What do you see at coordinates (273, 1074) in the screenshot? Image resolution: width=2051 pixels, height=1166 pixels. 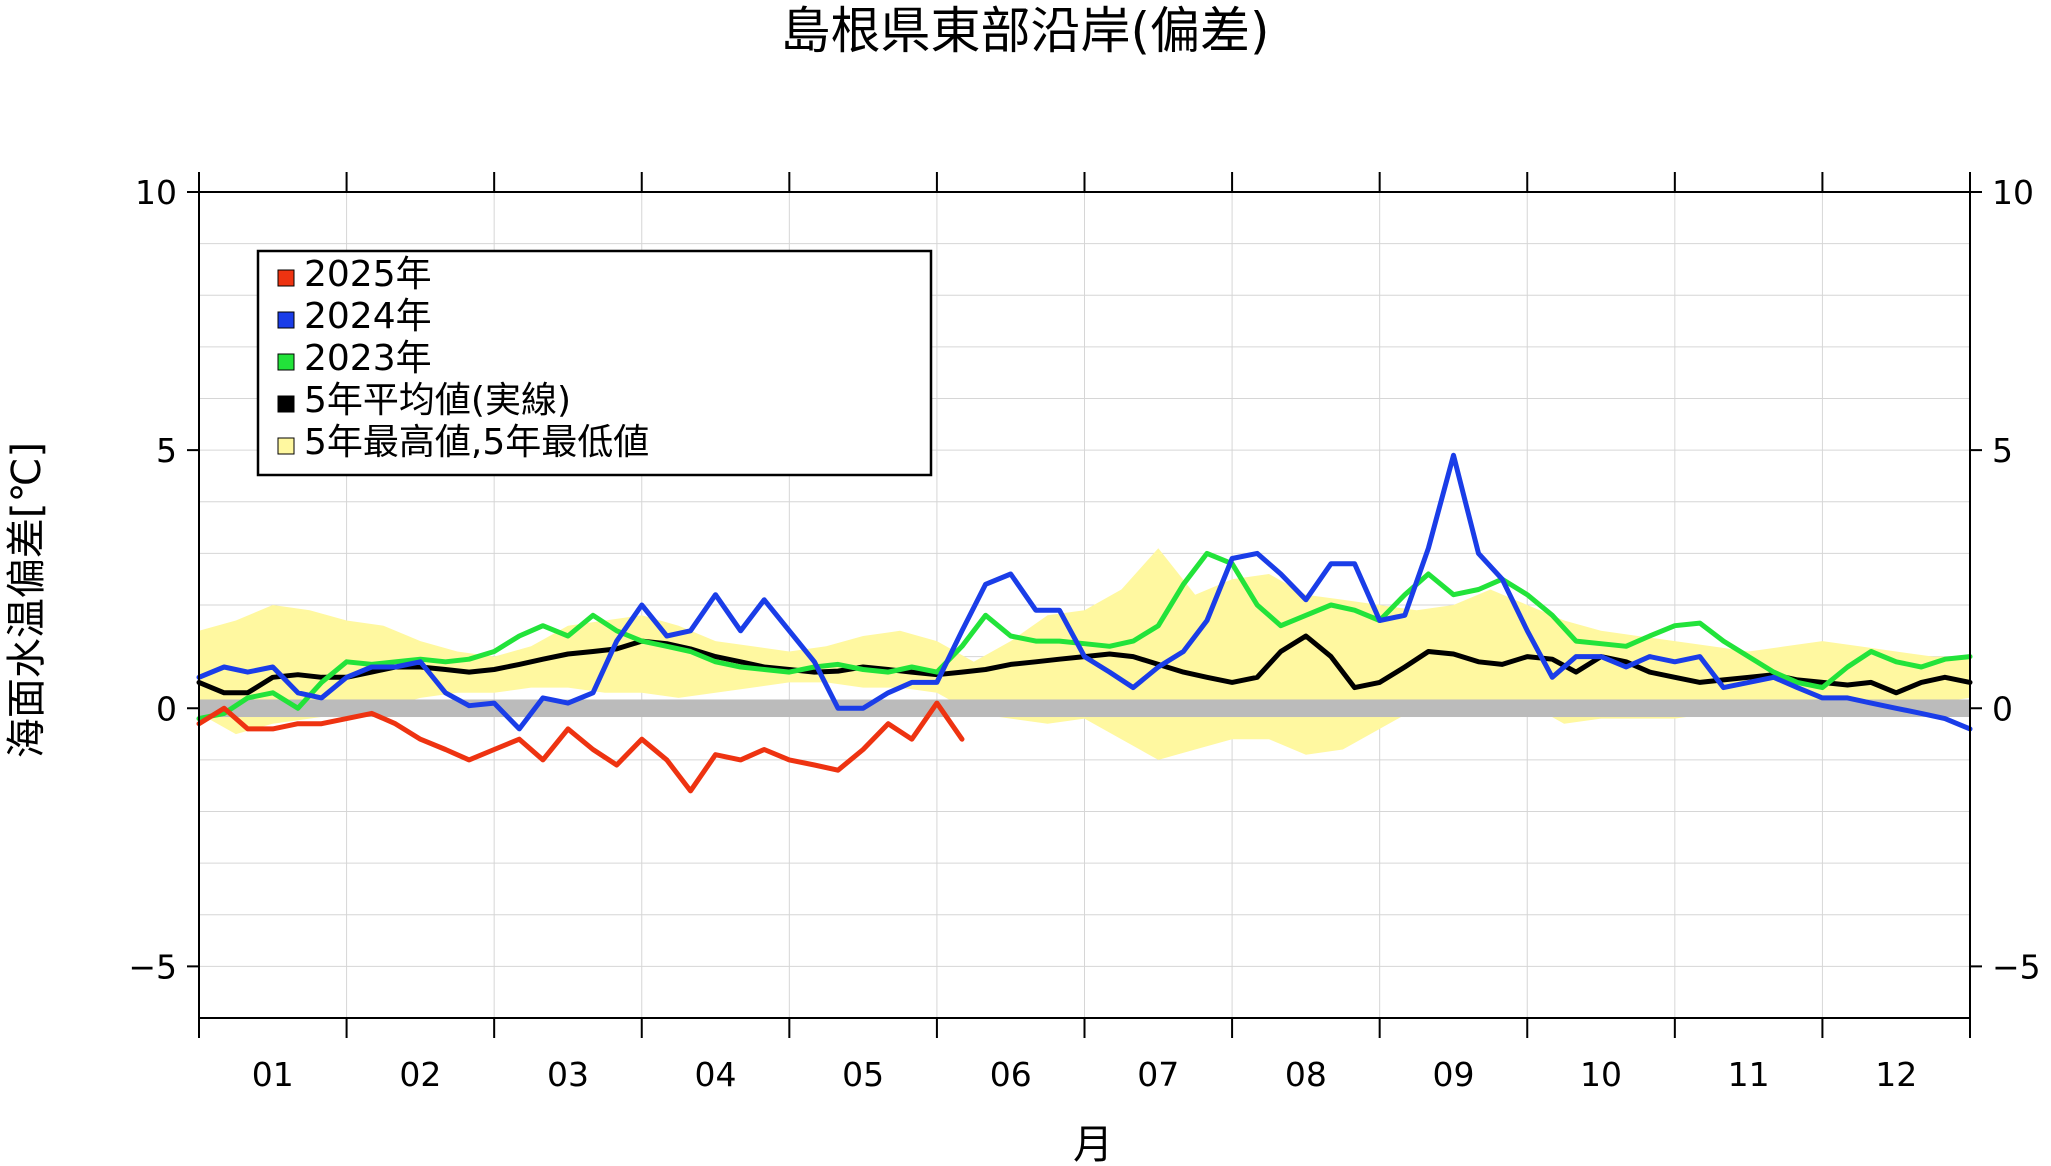 I see `x-tick-label: 01` at bounding box center [273, 1074].